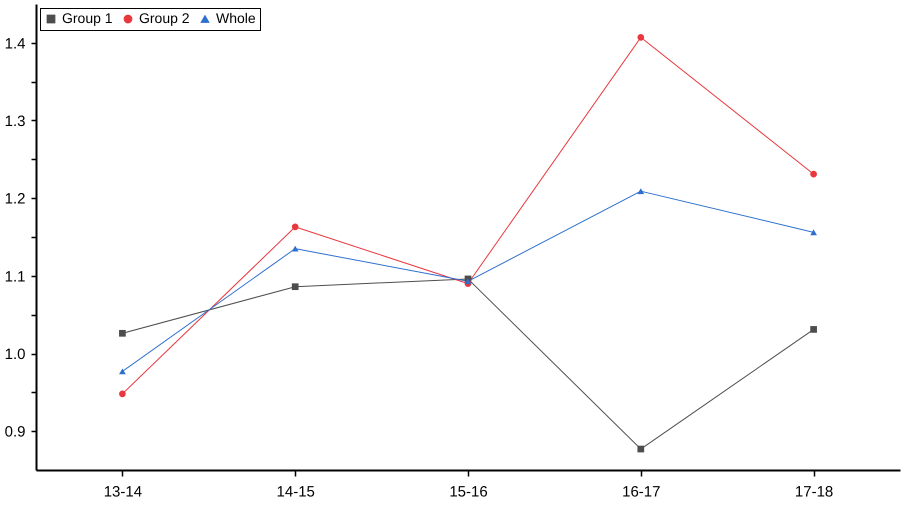 Image resolution: width=920 pixels, height=512 pixels. Describe the element at coordinates (15, 354) in the screenshot. I see `y-tick-label: 1.0` at that location.